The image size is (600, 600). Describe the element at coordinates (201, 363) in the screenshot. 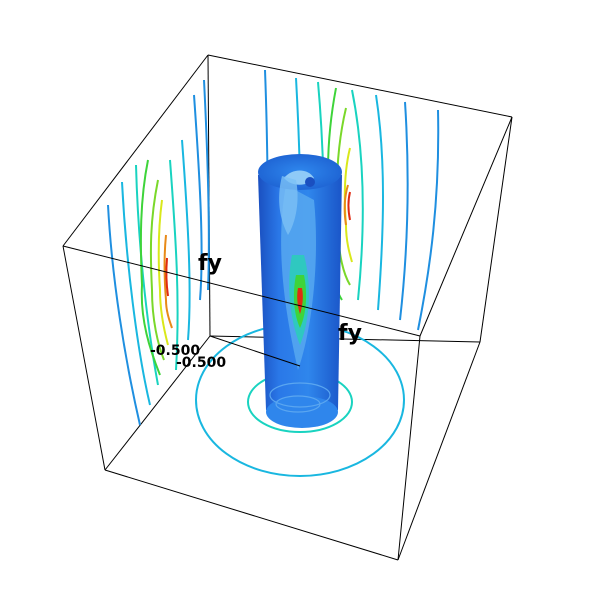

I see `tick-label-second: -0.500` at that location.